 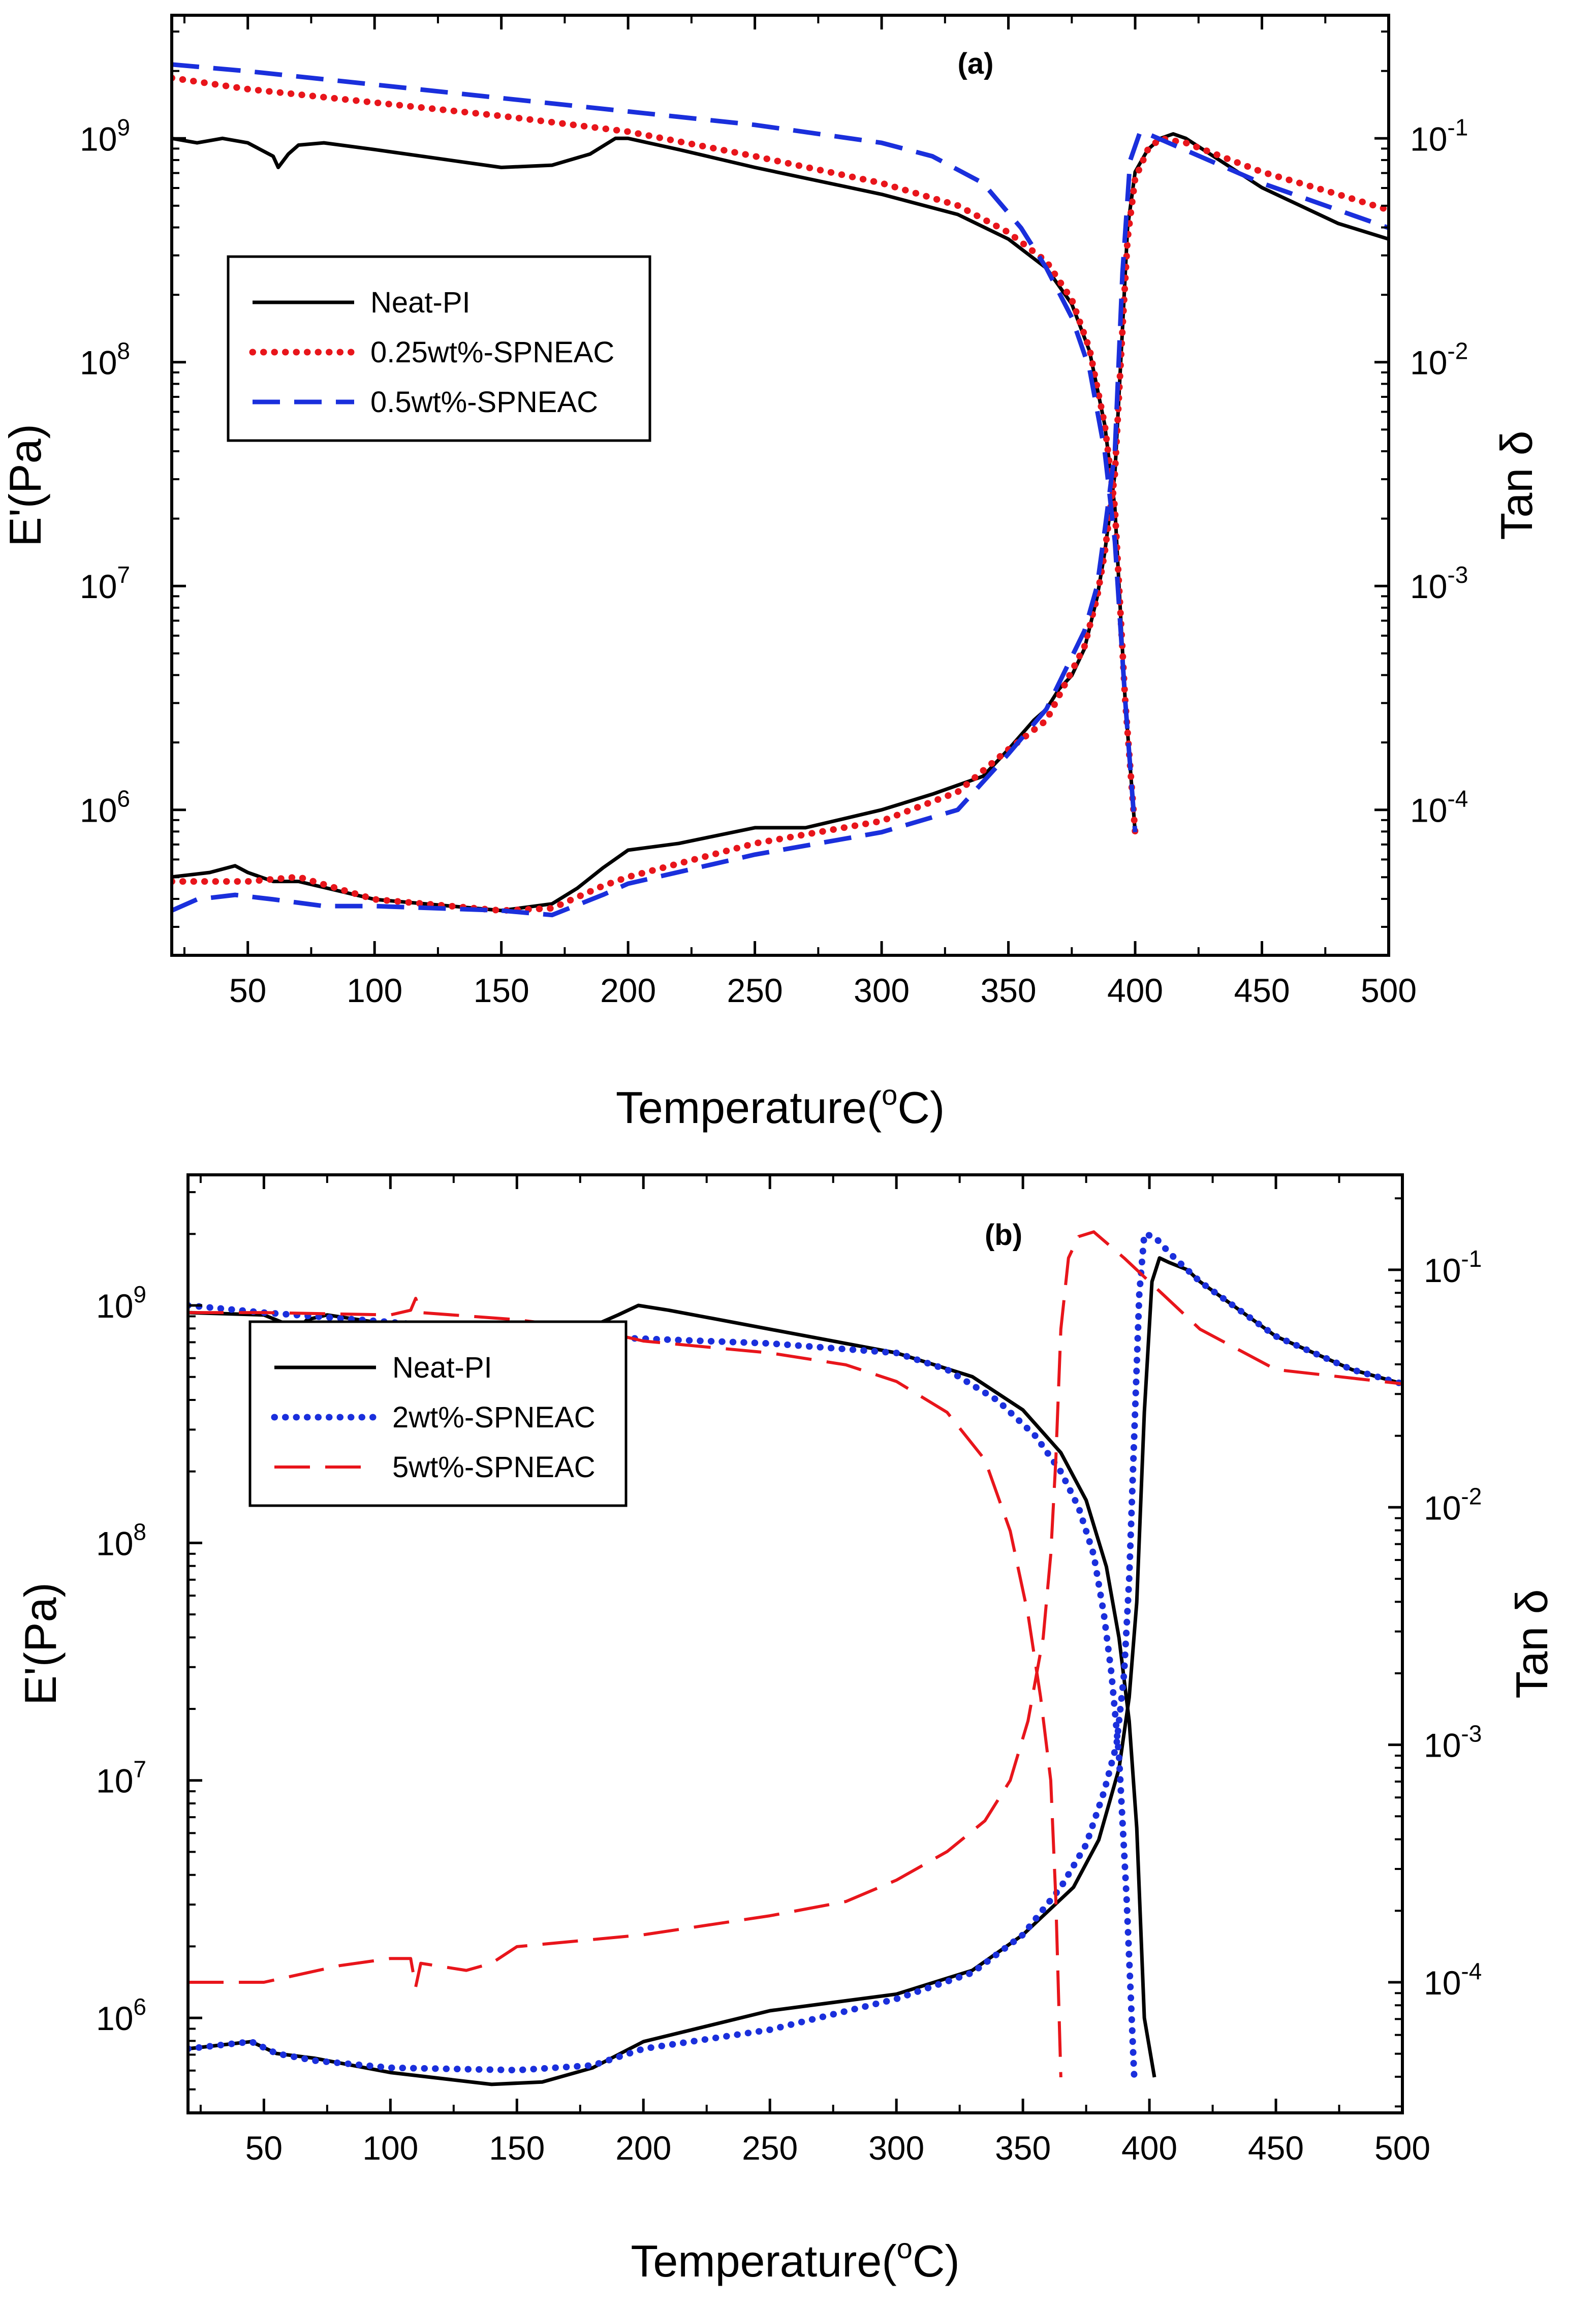 I want to click on y2-axis-title: Tan δ, so click(x=1516, y=485).